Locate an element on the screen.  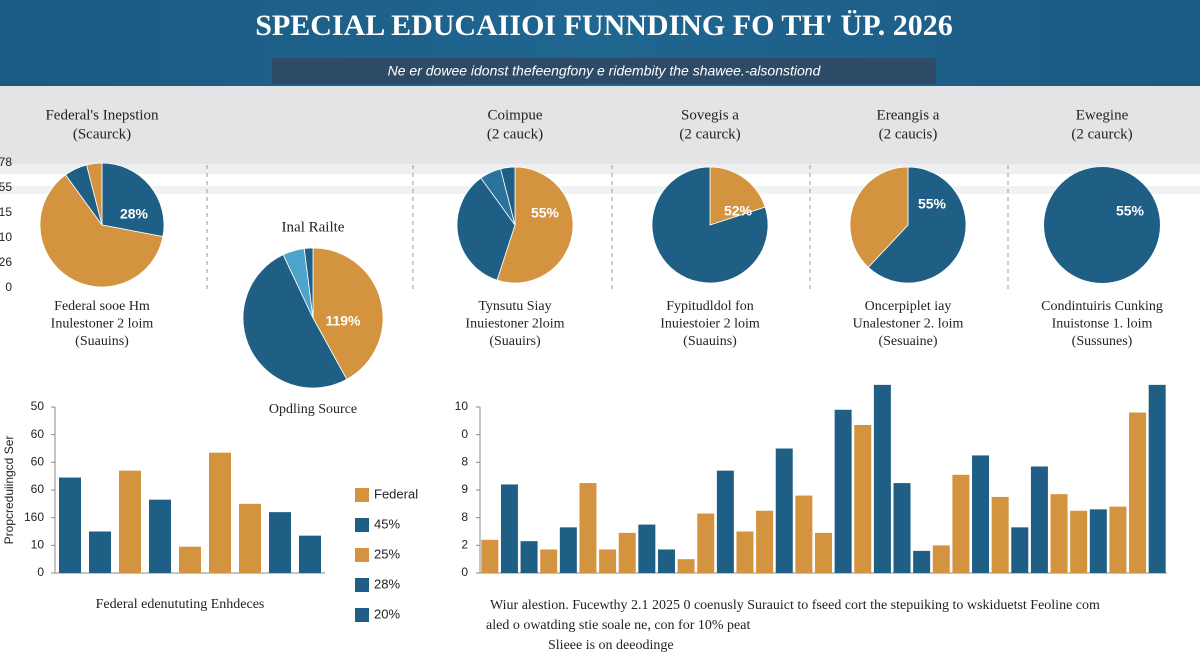
pie-caption: Oncerpiplet iay is located at coordinates (908, 306).